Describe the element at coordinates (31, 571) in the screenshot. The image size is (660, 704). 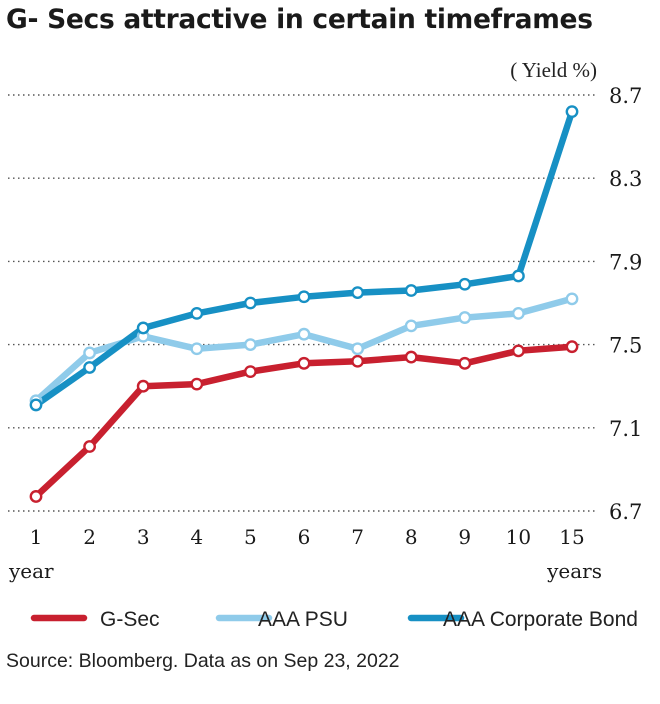
I see `x-axis-first-caption: year` at that location.